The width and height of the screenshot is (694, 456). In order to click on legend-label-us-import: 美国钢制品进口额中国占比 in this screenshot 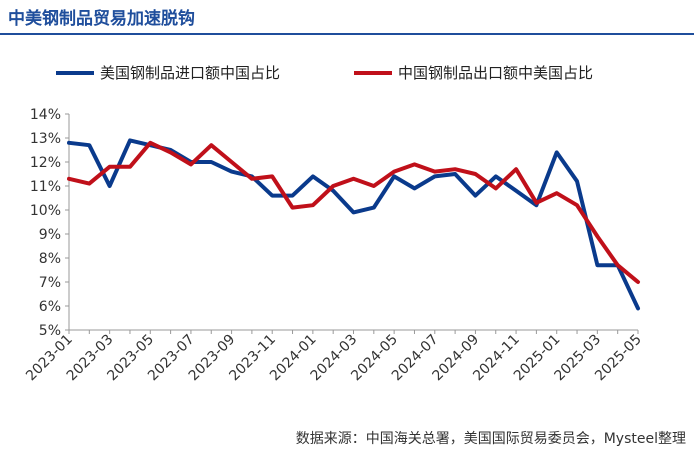, I will do `click(190, 73)`.